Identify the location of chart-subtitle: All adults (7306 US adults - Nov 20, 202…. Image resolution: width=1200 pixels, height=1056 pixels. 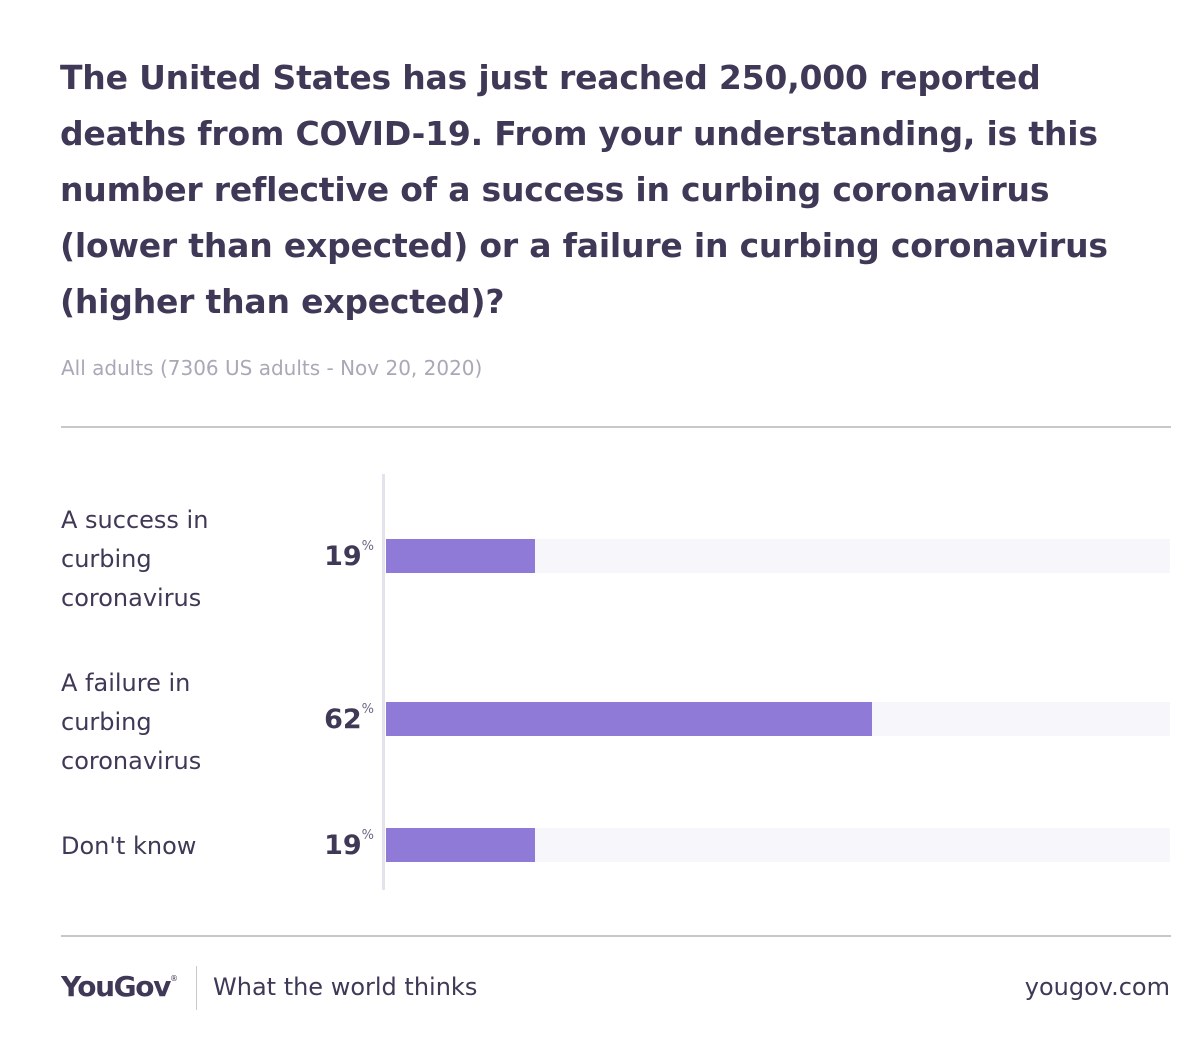
(272, 368).